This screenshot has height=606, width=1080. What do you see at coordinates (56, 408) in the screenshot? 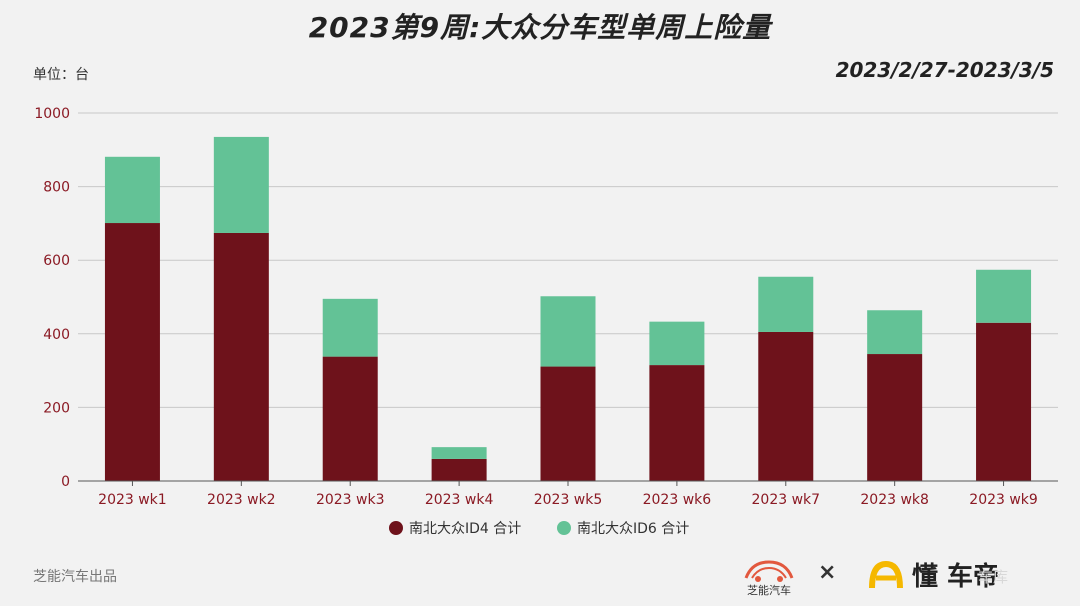
I see `y-tick-label: 200` at bounding box center [56, 408].